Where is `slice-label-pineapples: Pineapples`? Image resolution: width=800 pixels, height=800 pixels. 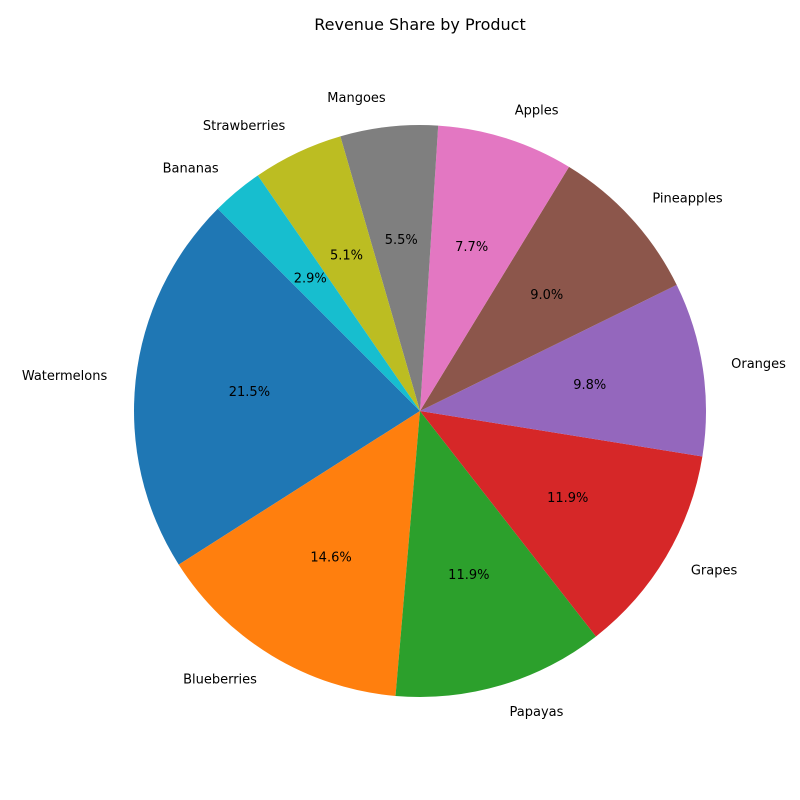
slice-label-pineapples: Pineapples is located at coordinates (687, 198).